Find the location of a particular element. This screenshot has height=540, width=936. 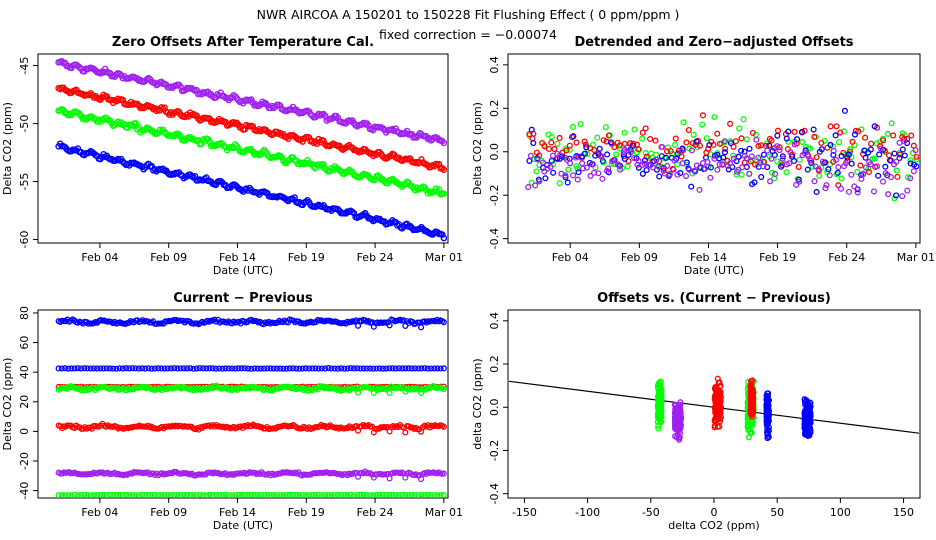

y-axis-label: delta CO2 (ppm) is located at coordinates (477, 403).